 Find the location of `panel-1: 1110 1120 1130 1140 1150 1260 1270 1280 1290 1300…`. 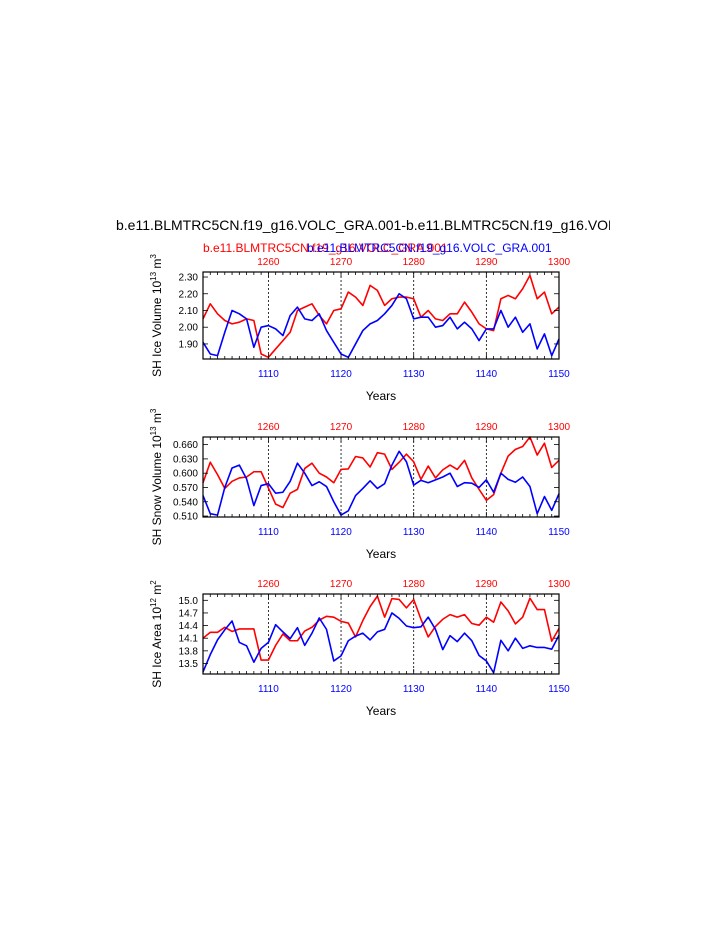

panel-1: 1110 1120 1130 1140 1150 1260 1270 1280 1290 1300… is located at coordinates (360, 328).